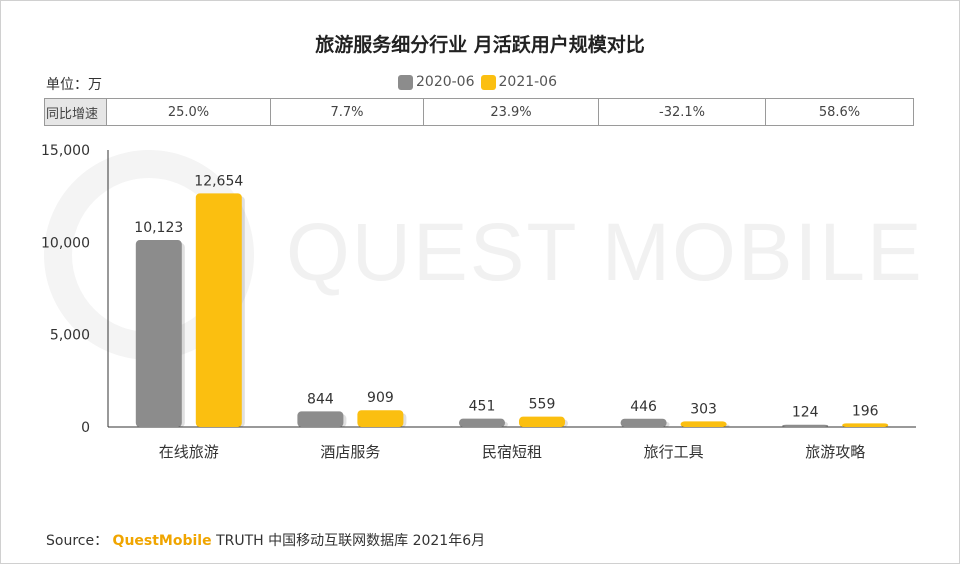  Describe the element at coordinates (510, 112) in the screenshot. I see `yoy-cell-homestay: 23.9%` at that location.